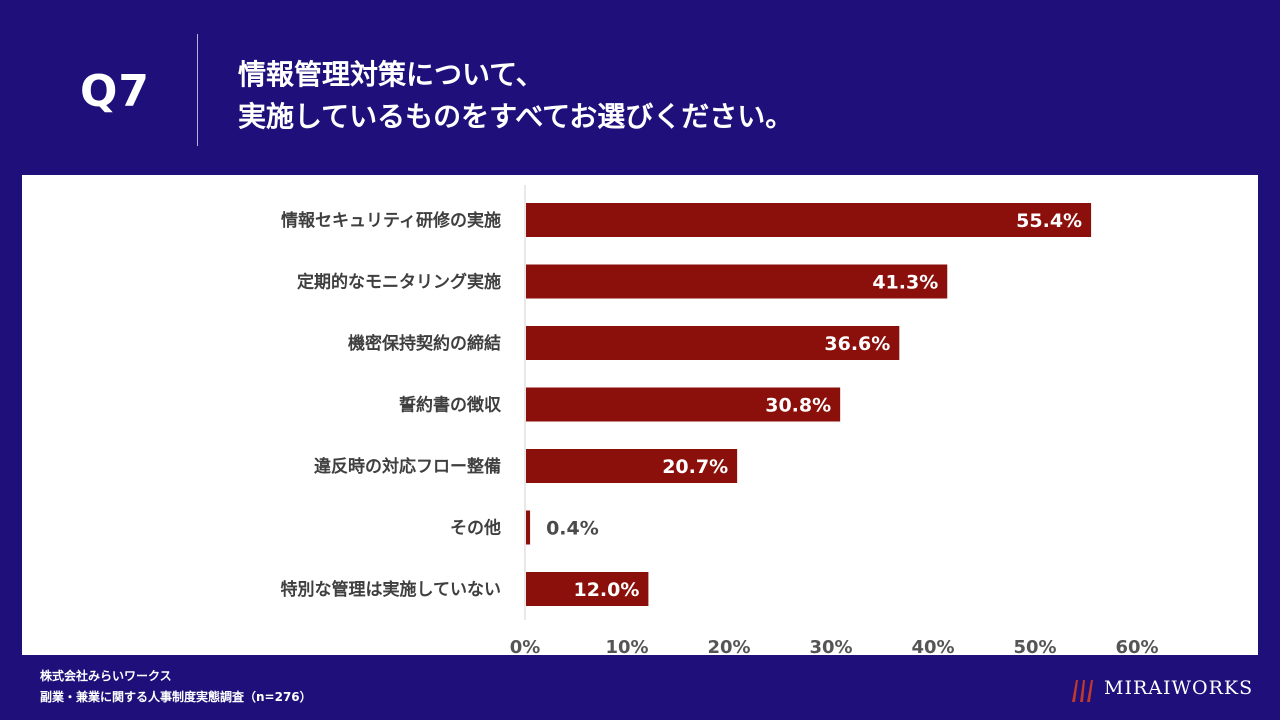 The height and width of the screenshot is (720, 1280). What do you see at coordinates (572, 529) in the screenshot?
I see `data-label: 0.4%` at bounding box center [572, 529].